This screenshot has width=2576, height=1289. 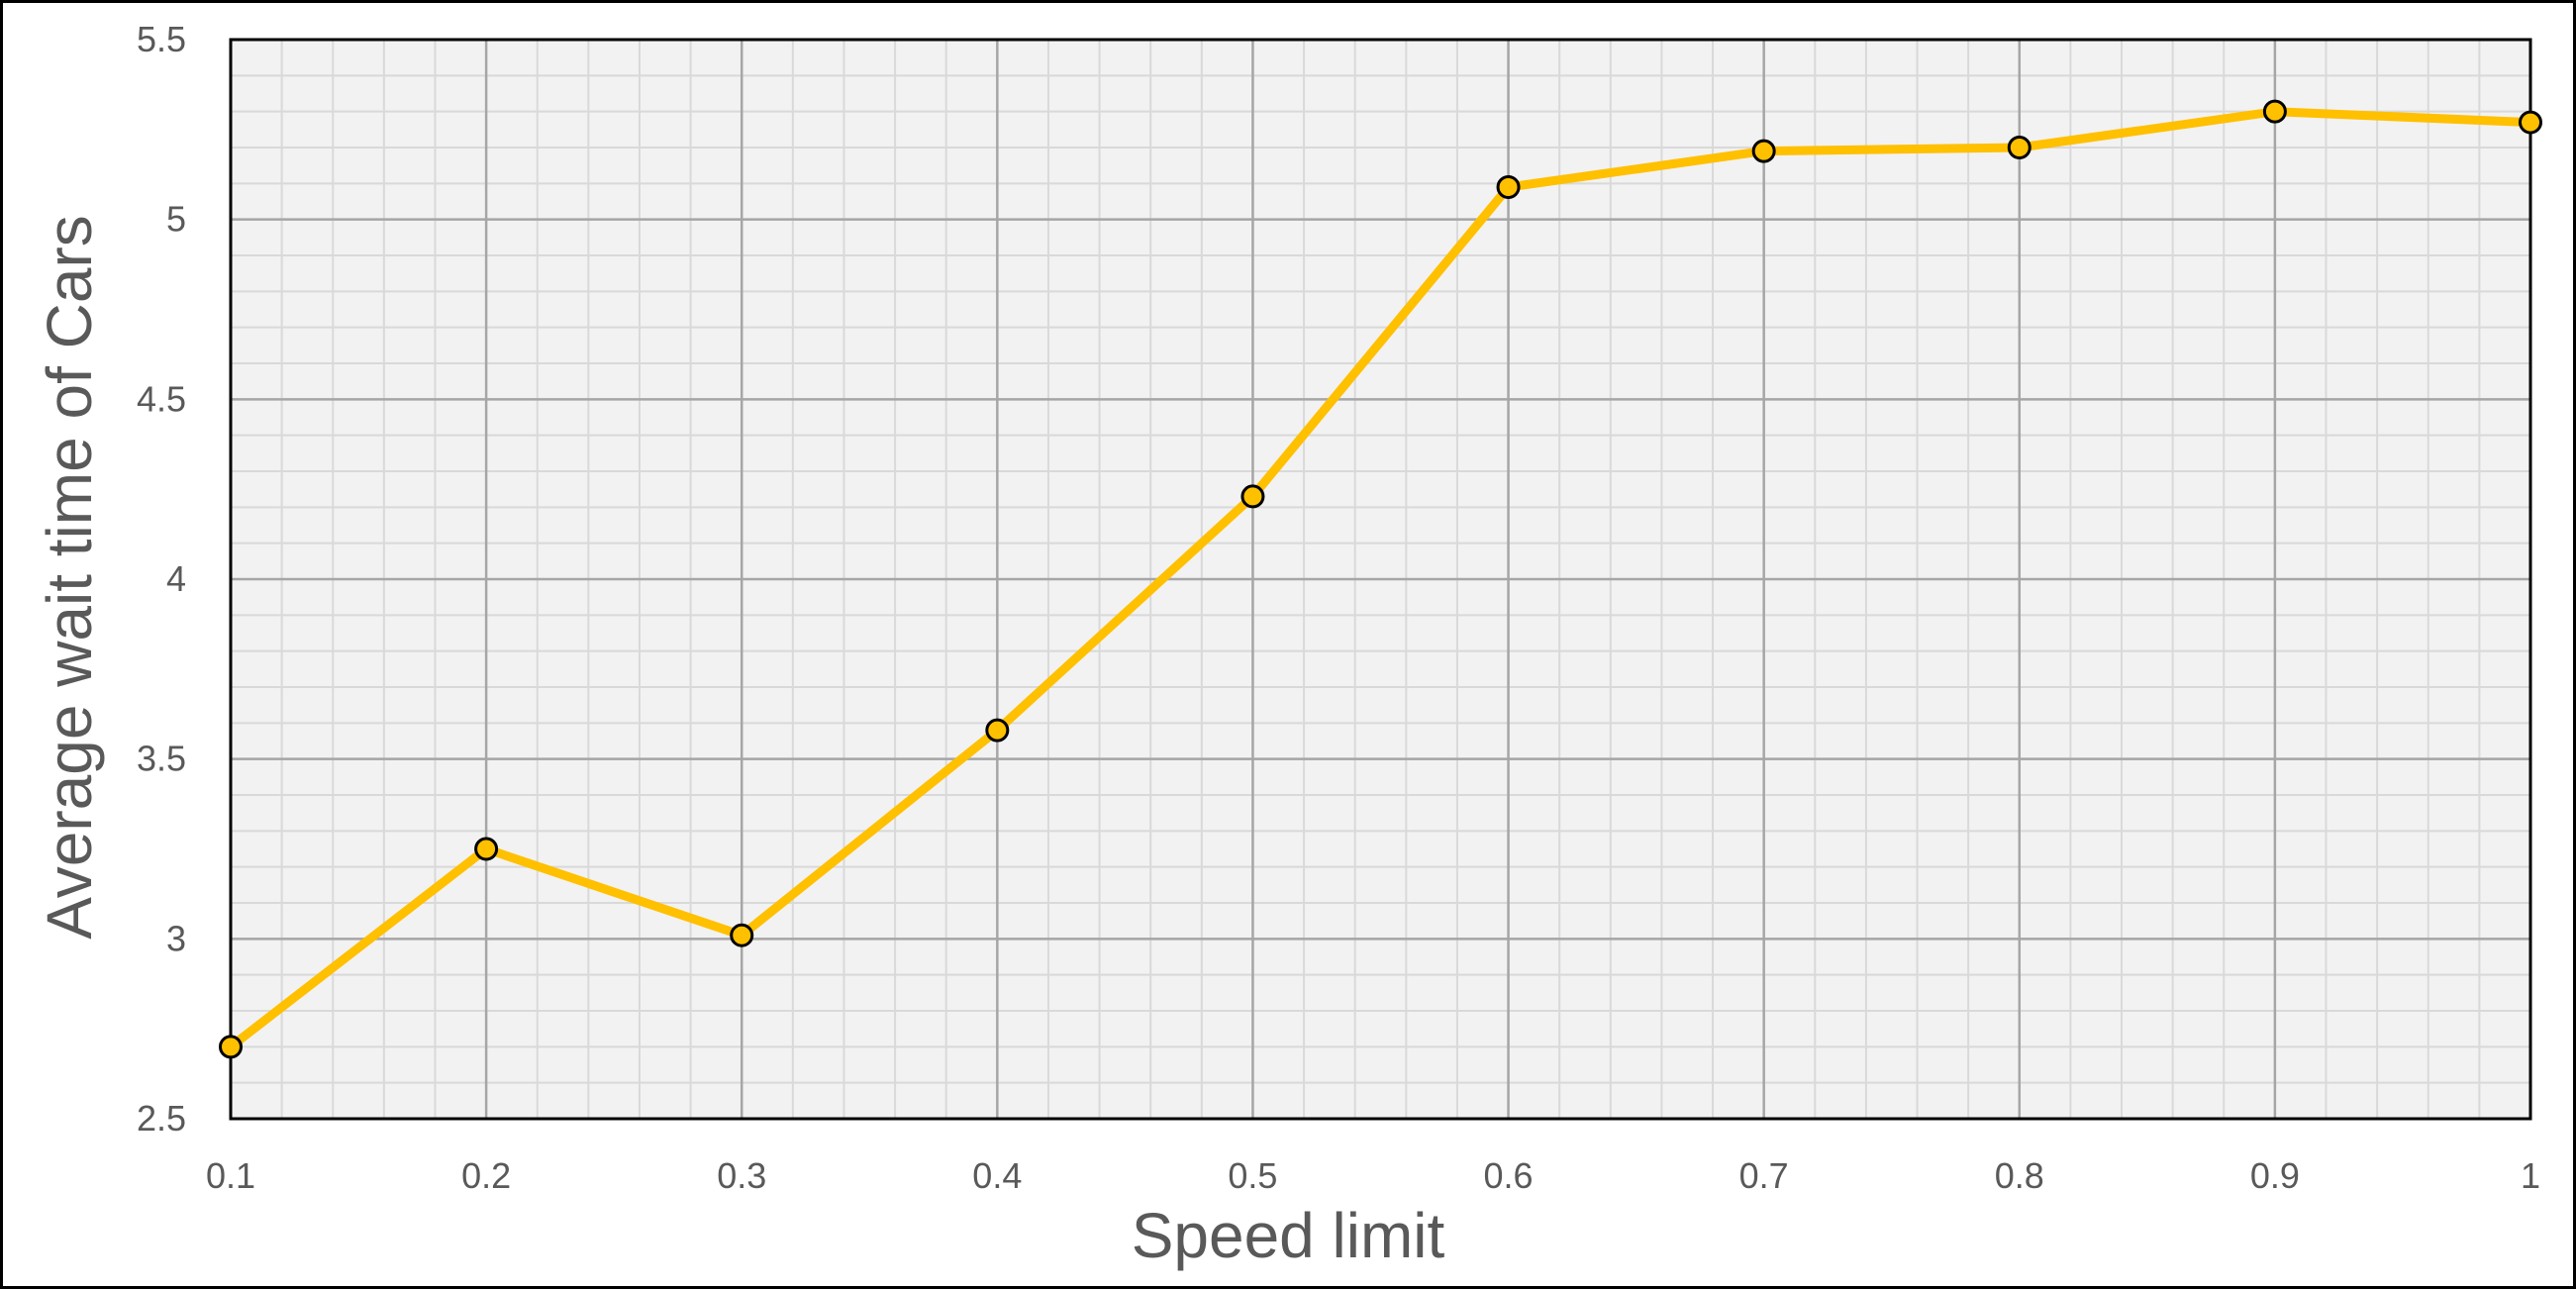 What do you see at coordinates (2531, 1176) in the screenshot?
I see `x-tick-label: 1` at bounding box center [2531, 1176].